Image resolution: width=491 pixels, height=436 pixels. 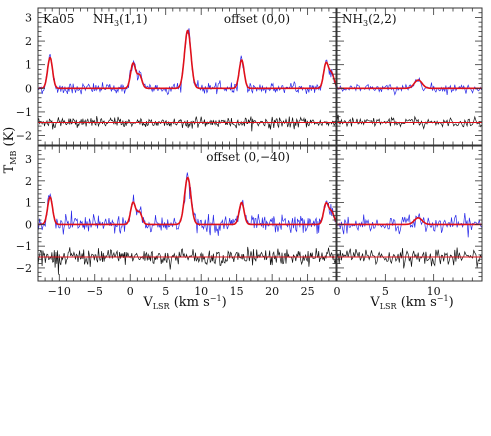 I want to click on x-tick-label: 20, so click(x=272, y=291).